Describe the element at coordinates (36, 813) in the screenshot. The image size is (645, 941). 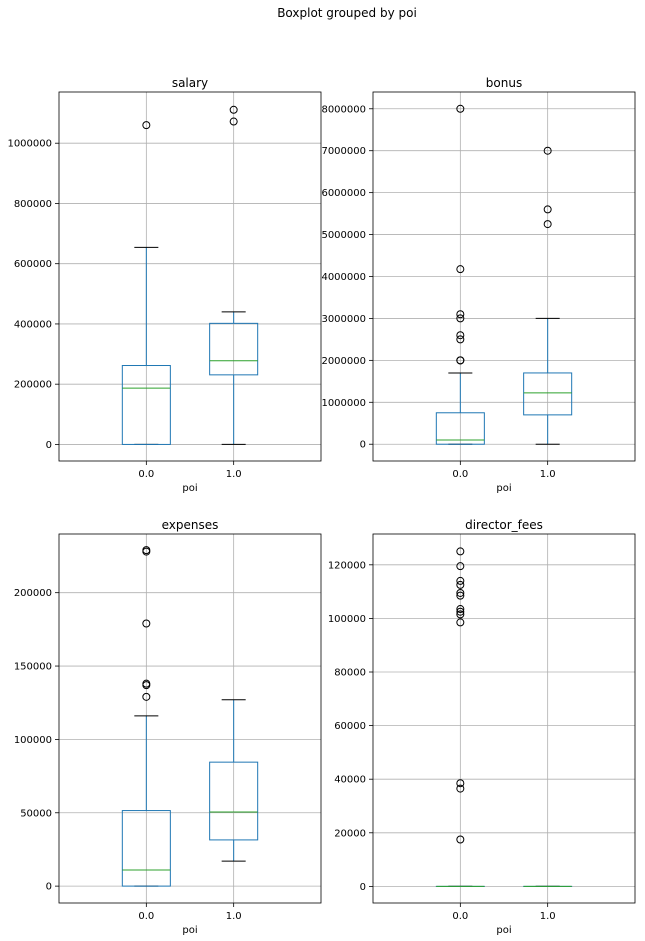
I see `y-tick-label: 50000` at that location.